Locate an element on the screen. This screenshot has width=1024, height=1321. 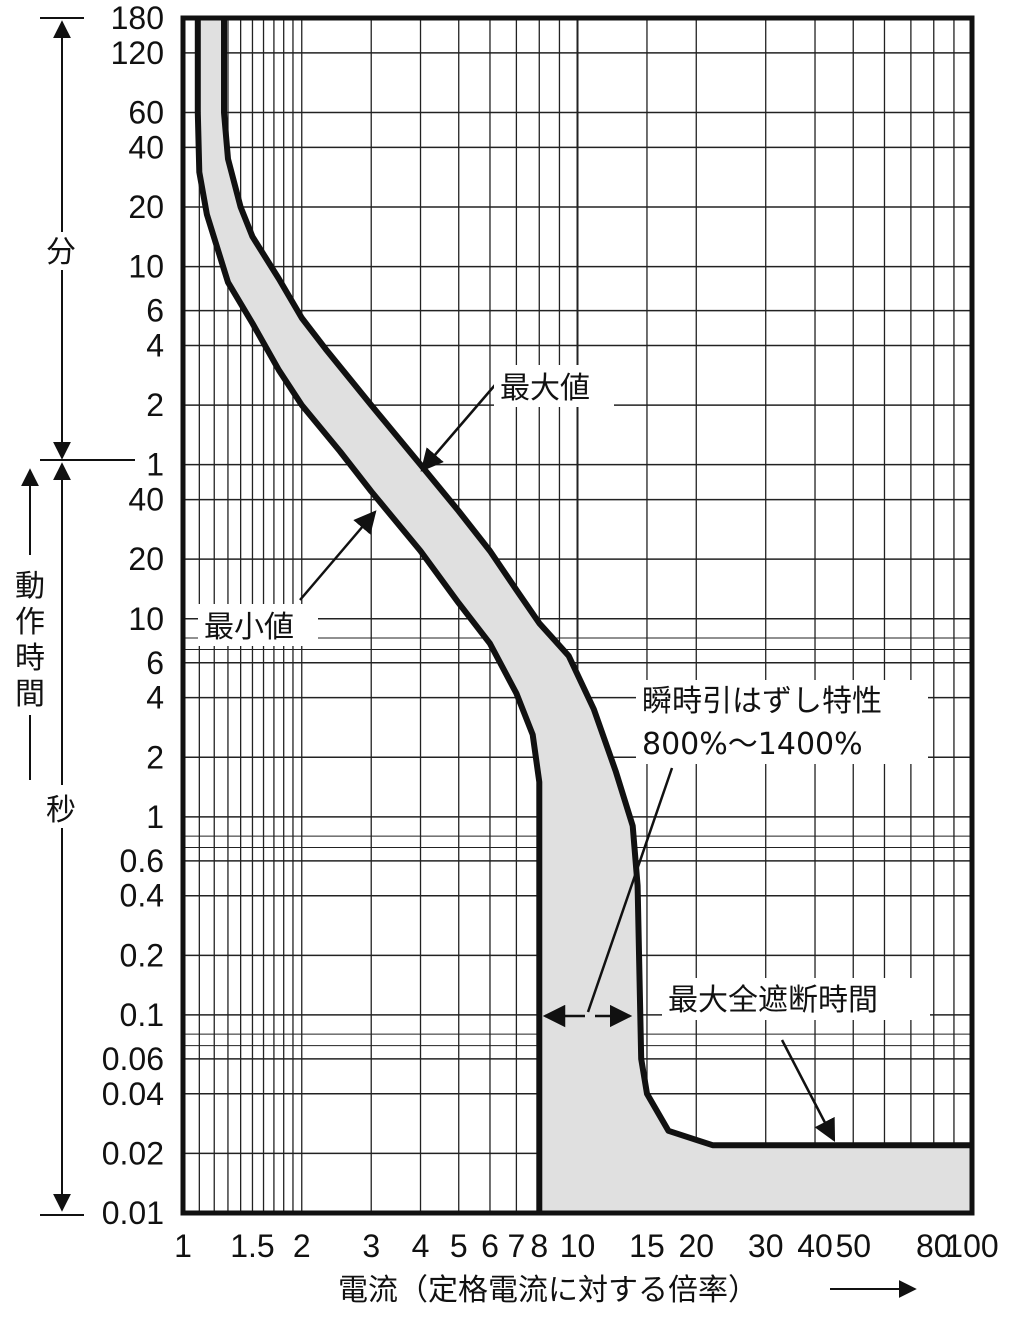
annotation-min: 最小値 is located at coordinates (287, 578).